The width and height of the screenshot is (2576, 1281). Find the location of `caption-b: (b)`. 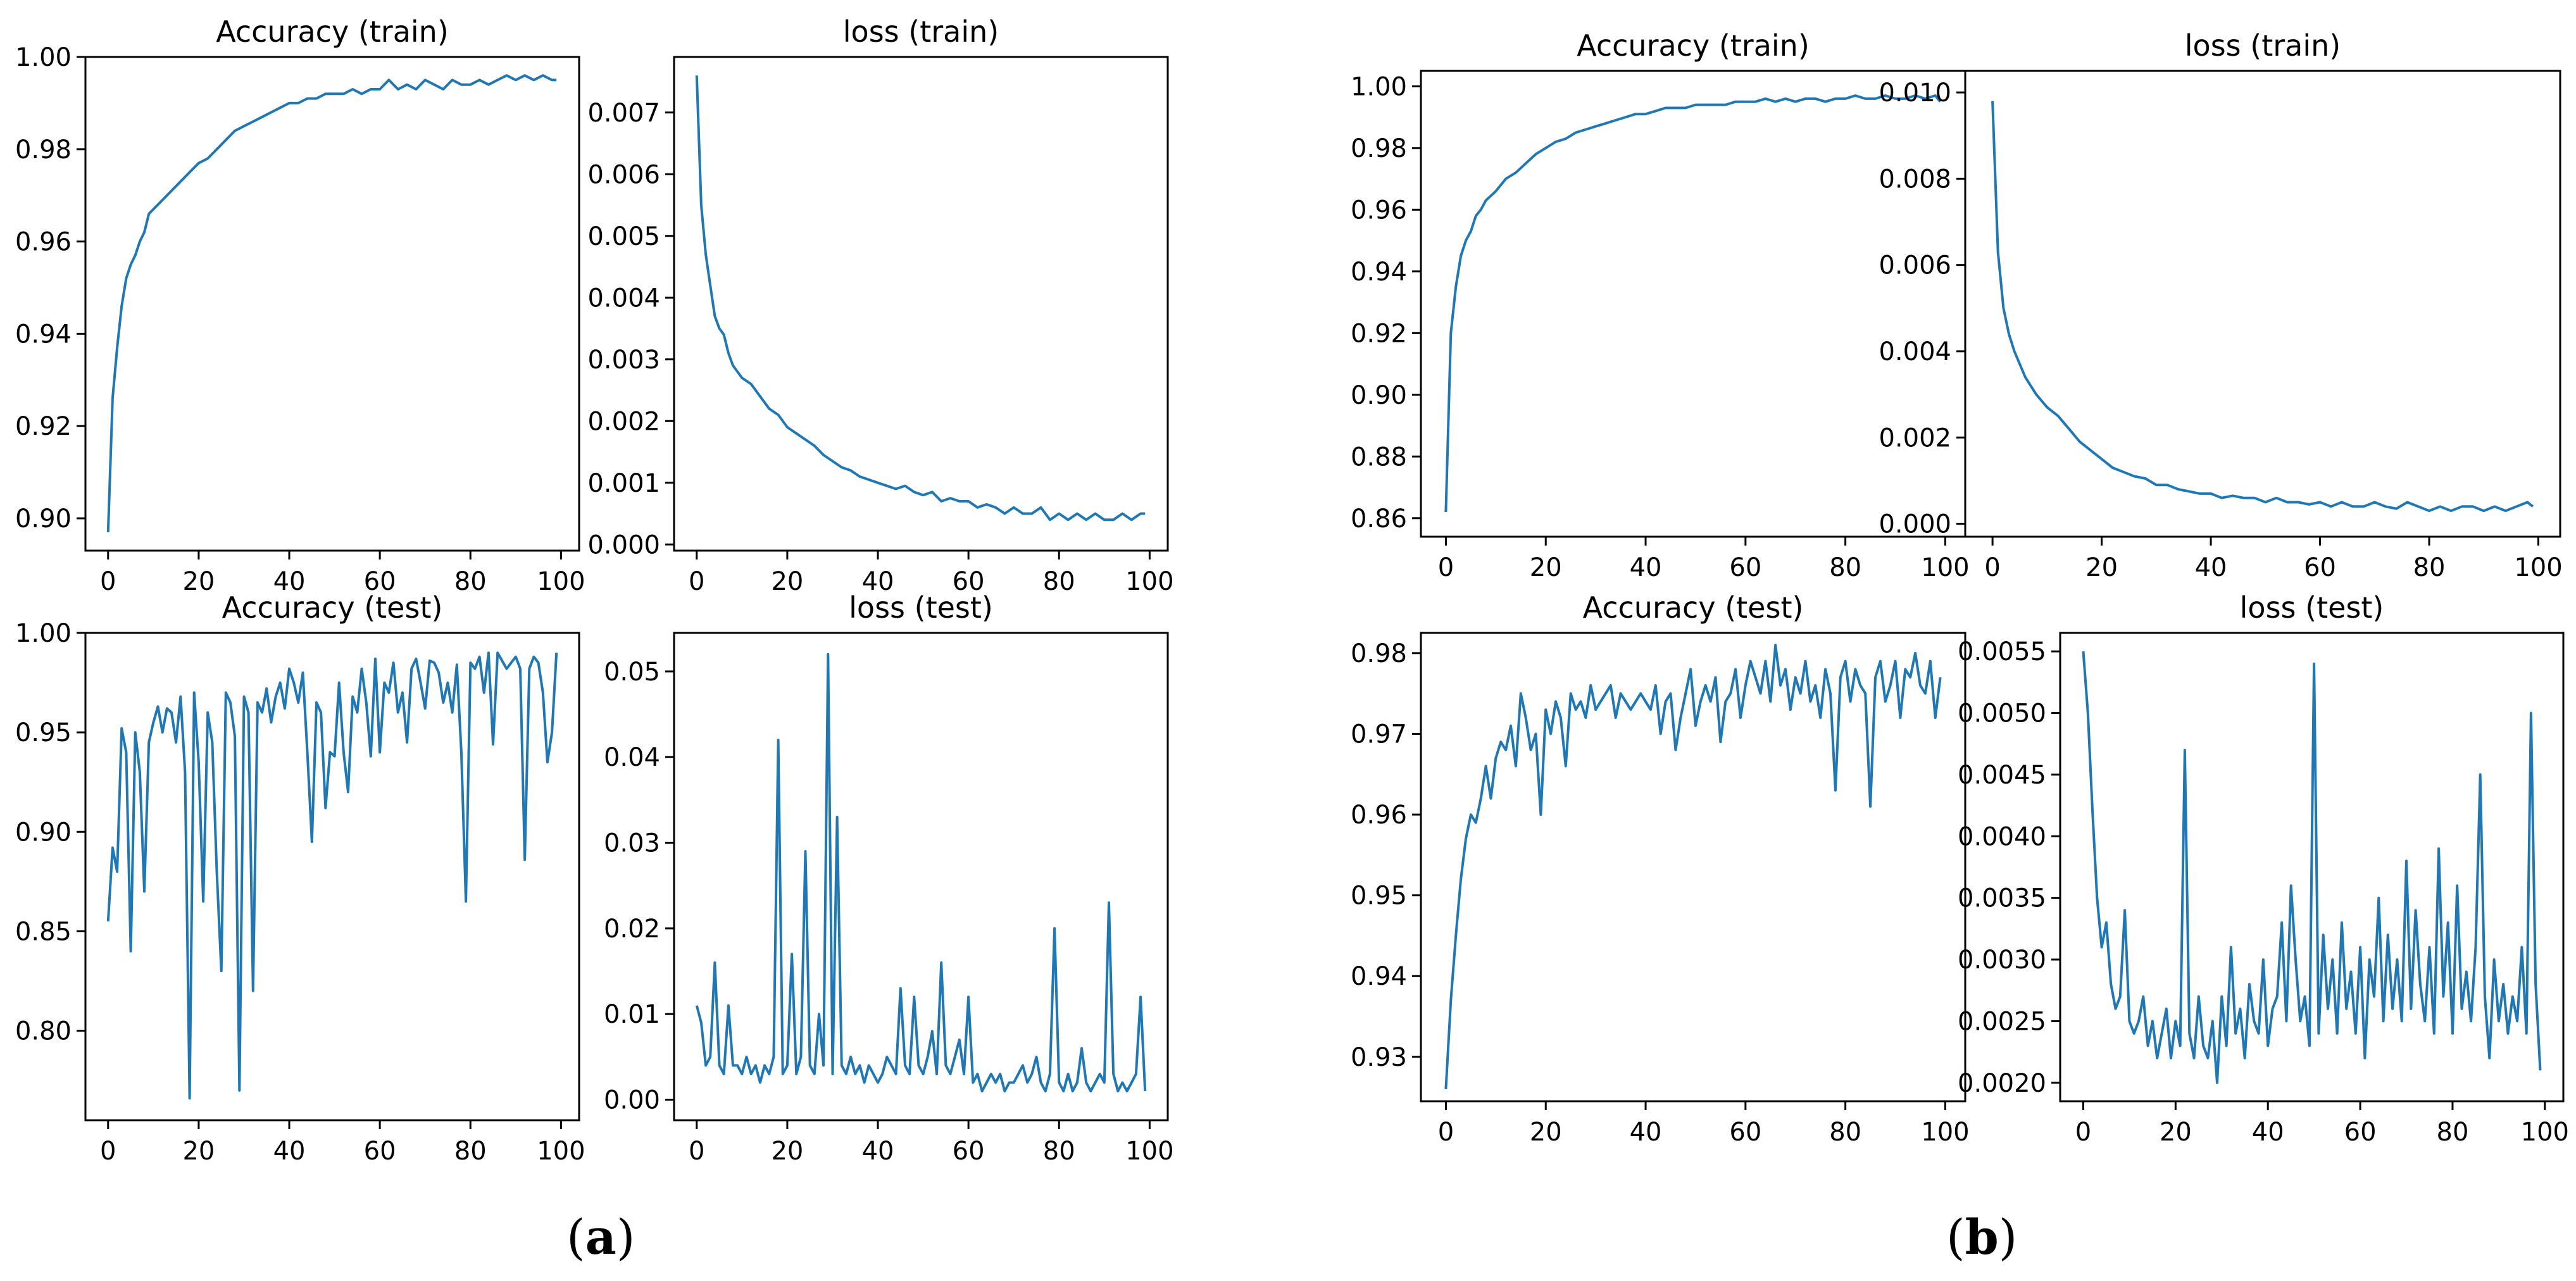

caption-b: (b) is located at coordinates (1982, 1237).